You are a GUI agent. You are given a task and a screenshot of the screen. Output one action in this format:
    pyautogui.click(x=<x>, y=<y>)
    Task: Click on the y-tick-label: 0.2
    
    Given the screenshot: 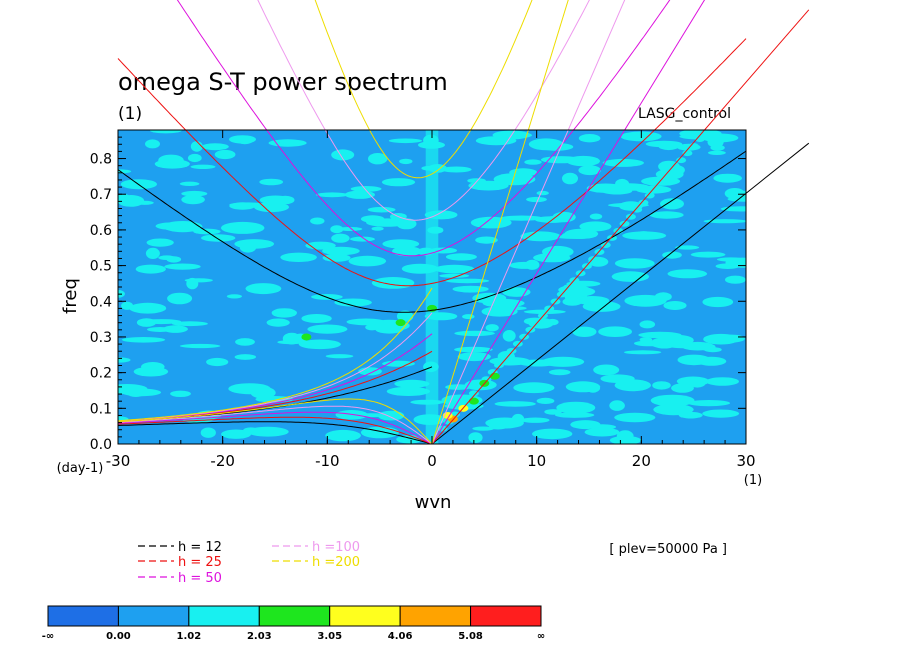 What is the action you would take?
    pyautogui.click(x=101, y=374)
    